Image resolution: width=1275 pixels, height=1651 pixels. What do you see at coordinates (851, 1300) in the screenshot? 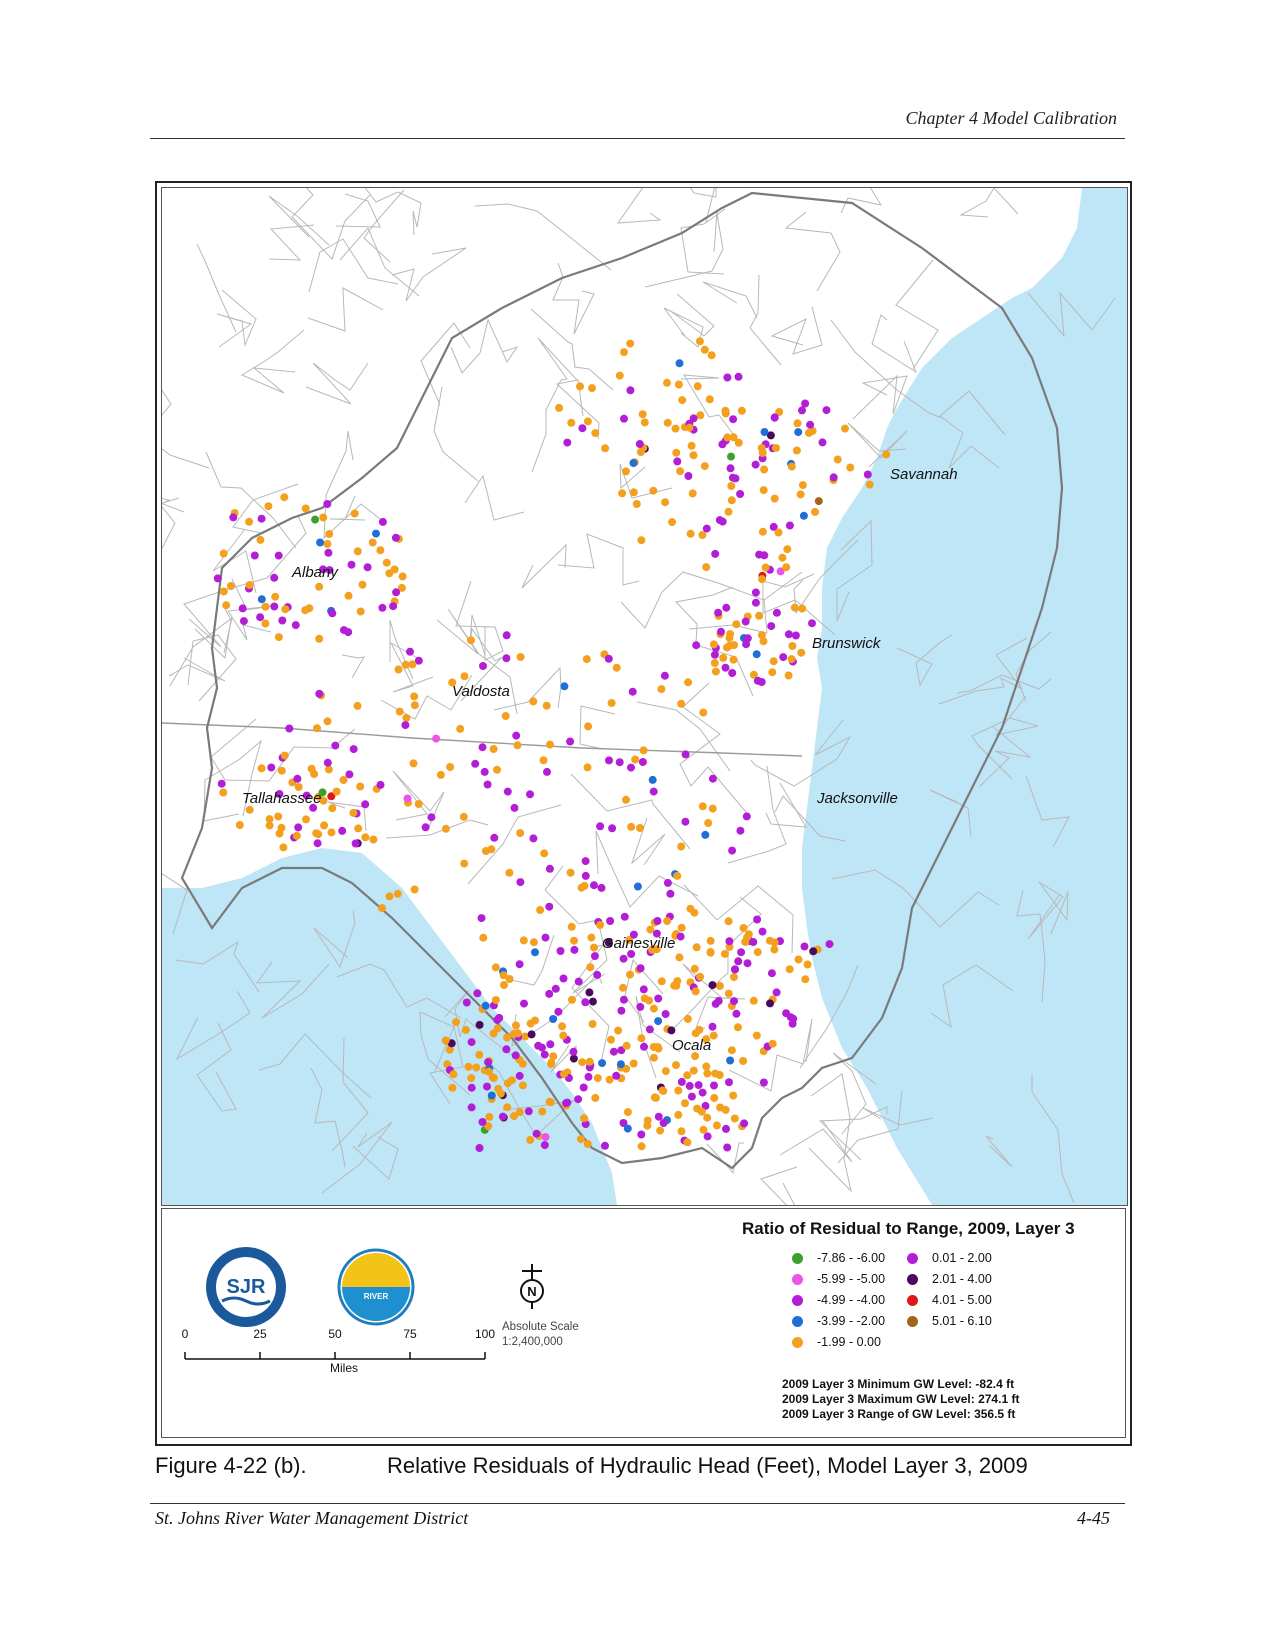
I see `legend-range-label: -4.99 - -4.00` at bounding box center [851, 1300].